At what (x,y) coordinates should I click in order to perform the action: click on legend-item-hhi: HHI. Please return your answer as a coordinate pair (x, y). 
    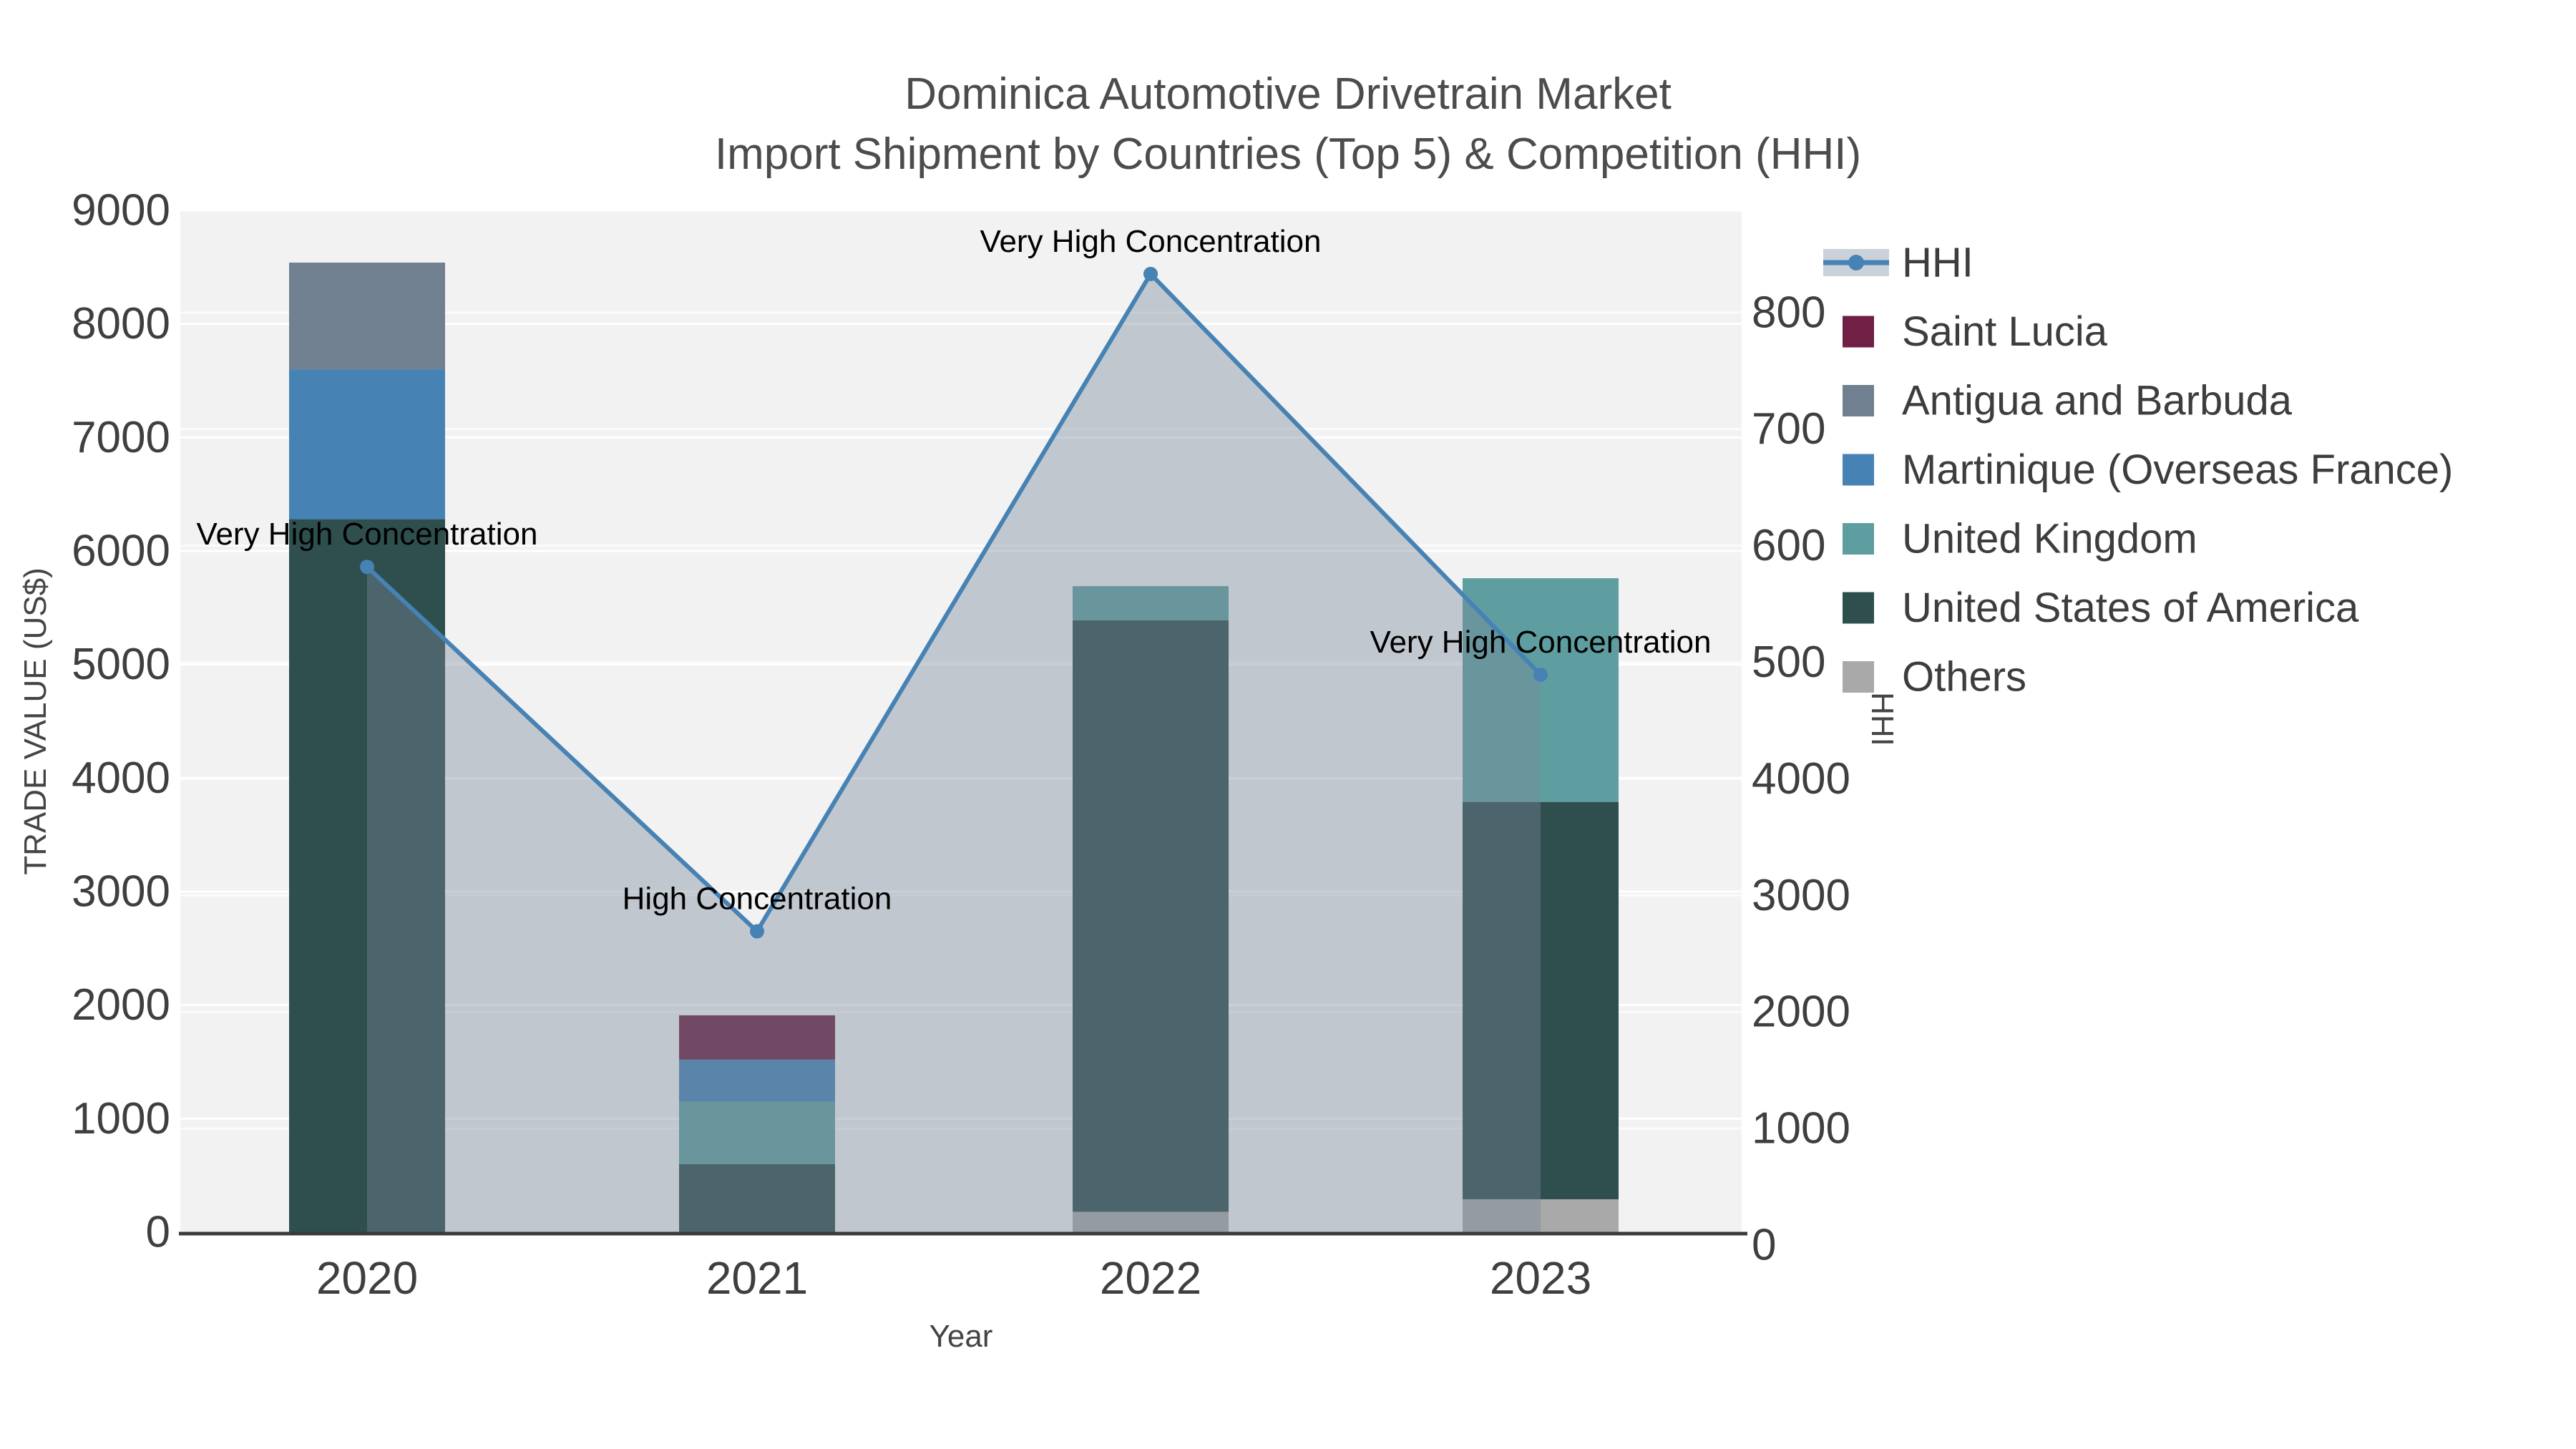
    Looking at the image, I should click on (1898, 263).